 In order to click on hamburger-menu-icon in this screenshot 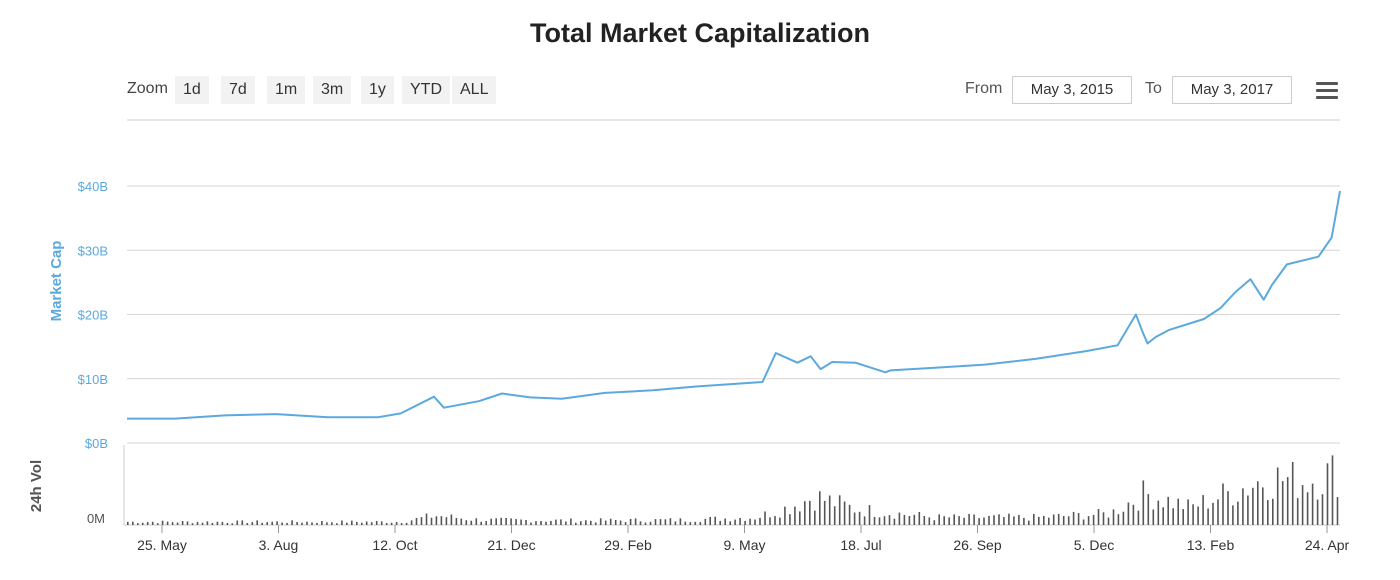, I will do `click(1327, 91)`.